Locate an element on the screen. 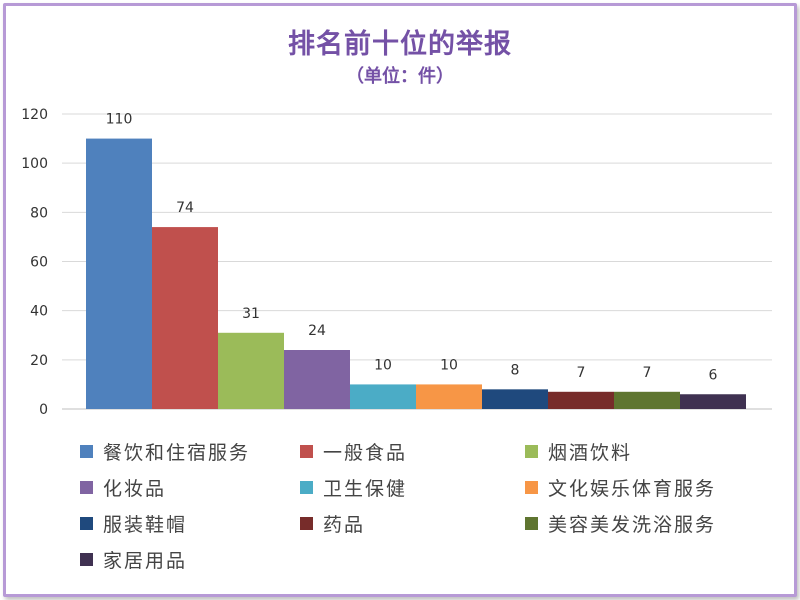 This screenshot has height=600, width=800. data-label: 6 is located at coordinates (713, 375).